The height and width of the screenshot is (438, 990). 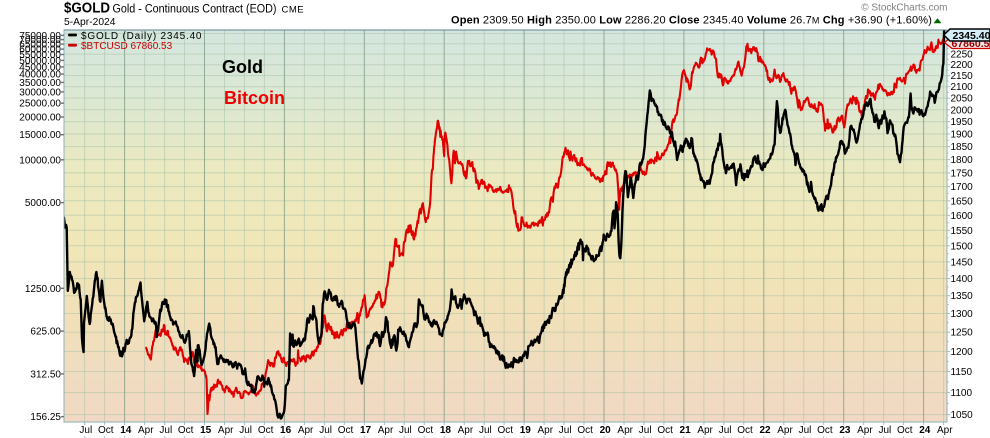 I want to click on svg-text: 1650, so click(x=962, y=201).